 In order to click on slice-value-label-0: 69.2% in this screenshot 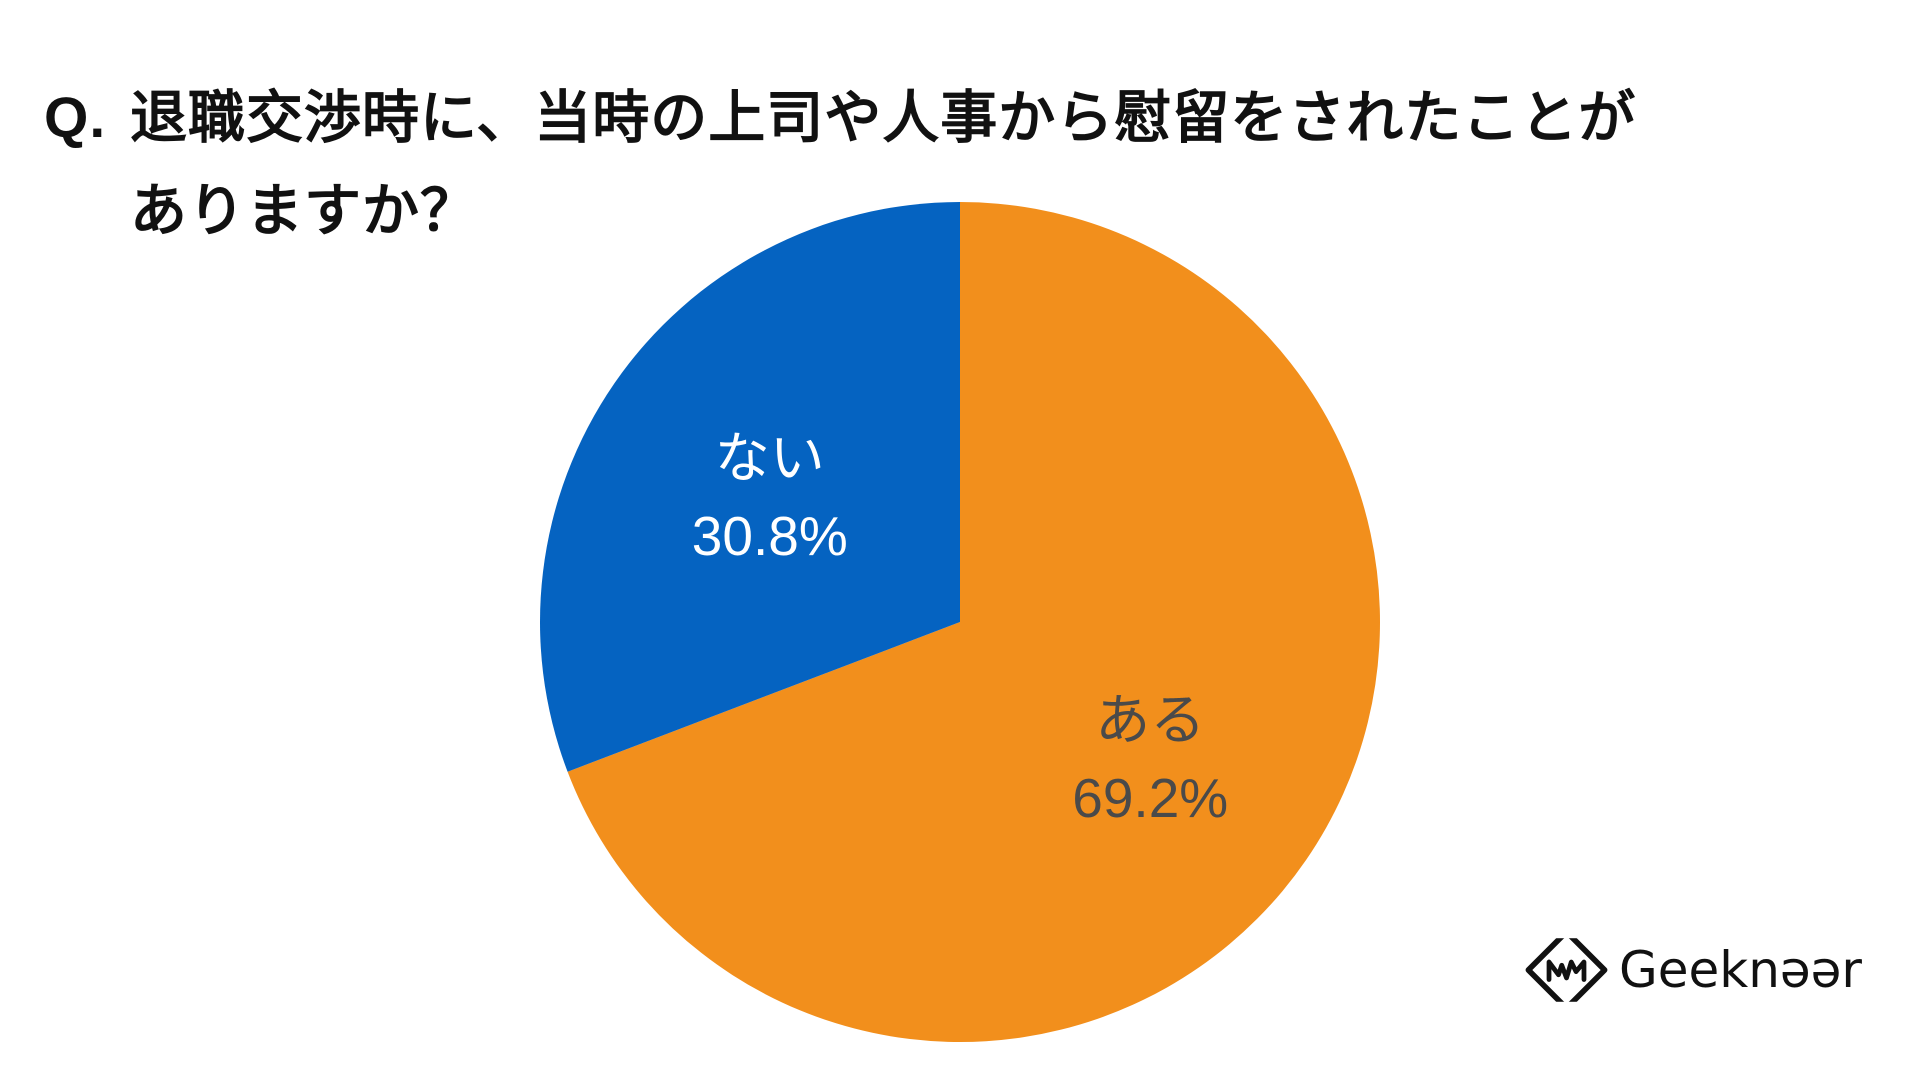, I will do `click(1150, 798)`.